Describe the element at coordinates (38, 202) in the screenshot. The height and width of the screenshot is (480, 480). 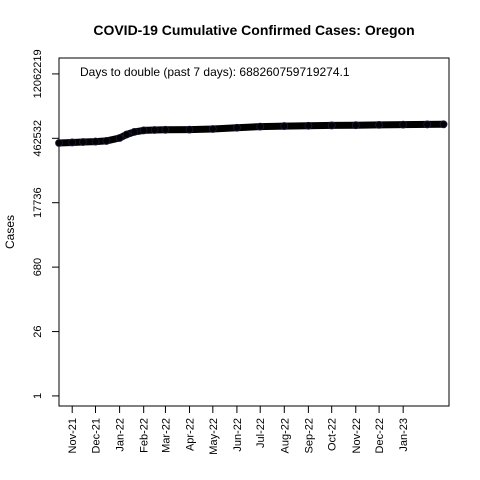
I see `y-tick-label: 17736` at that location.